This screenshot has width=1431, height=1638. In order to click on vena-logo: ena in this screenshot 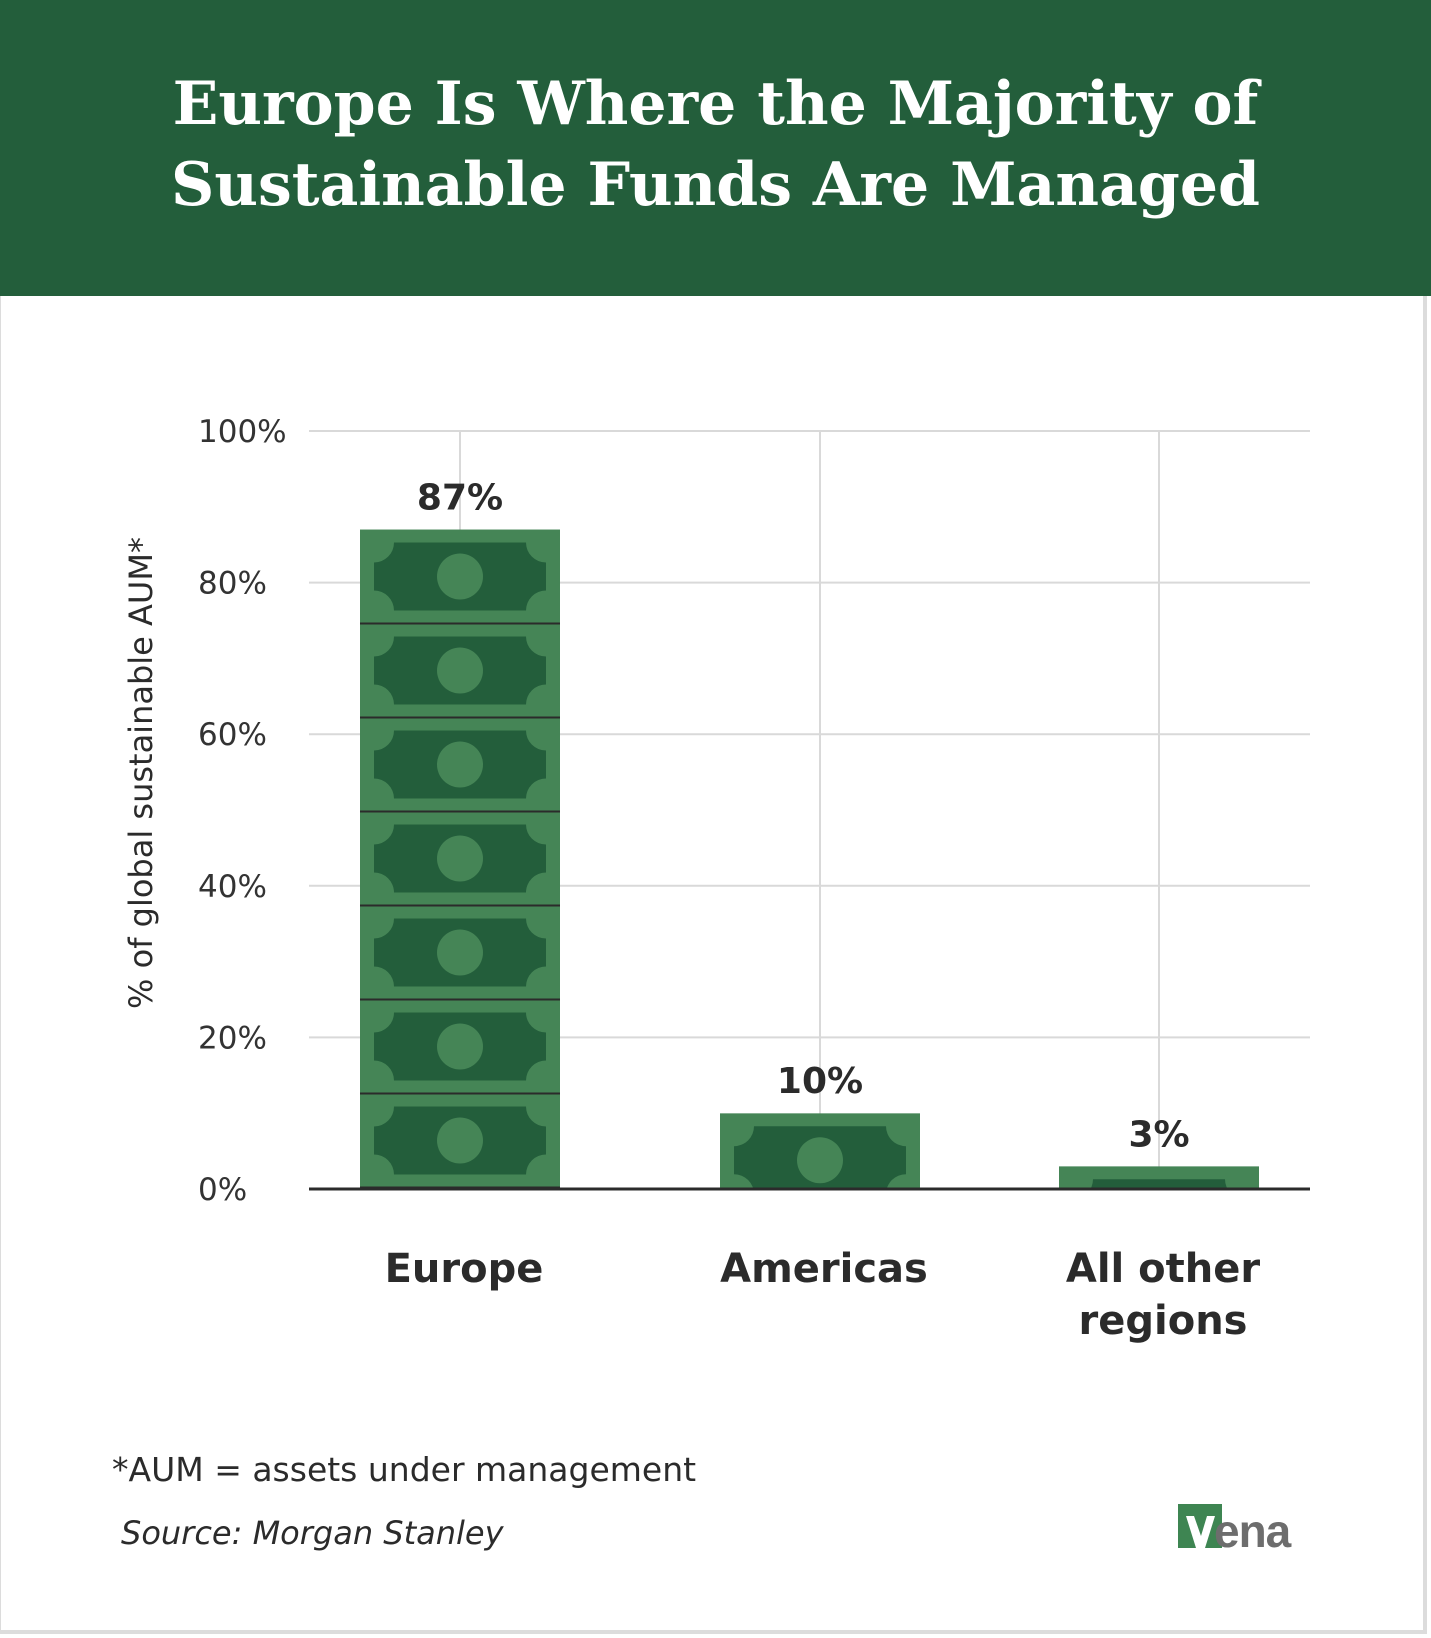, I will do `click(1235, 1526)`.